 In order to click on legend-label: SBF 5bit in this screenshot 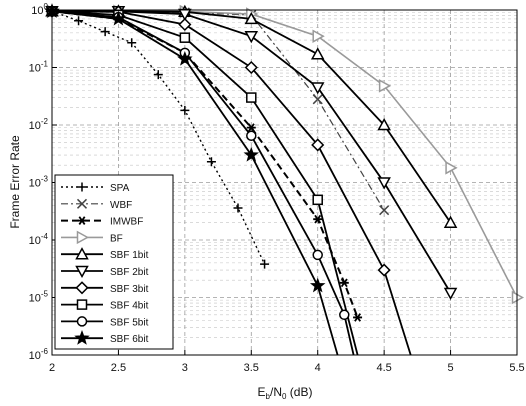, I will do `click(129, 322)`.